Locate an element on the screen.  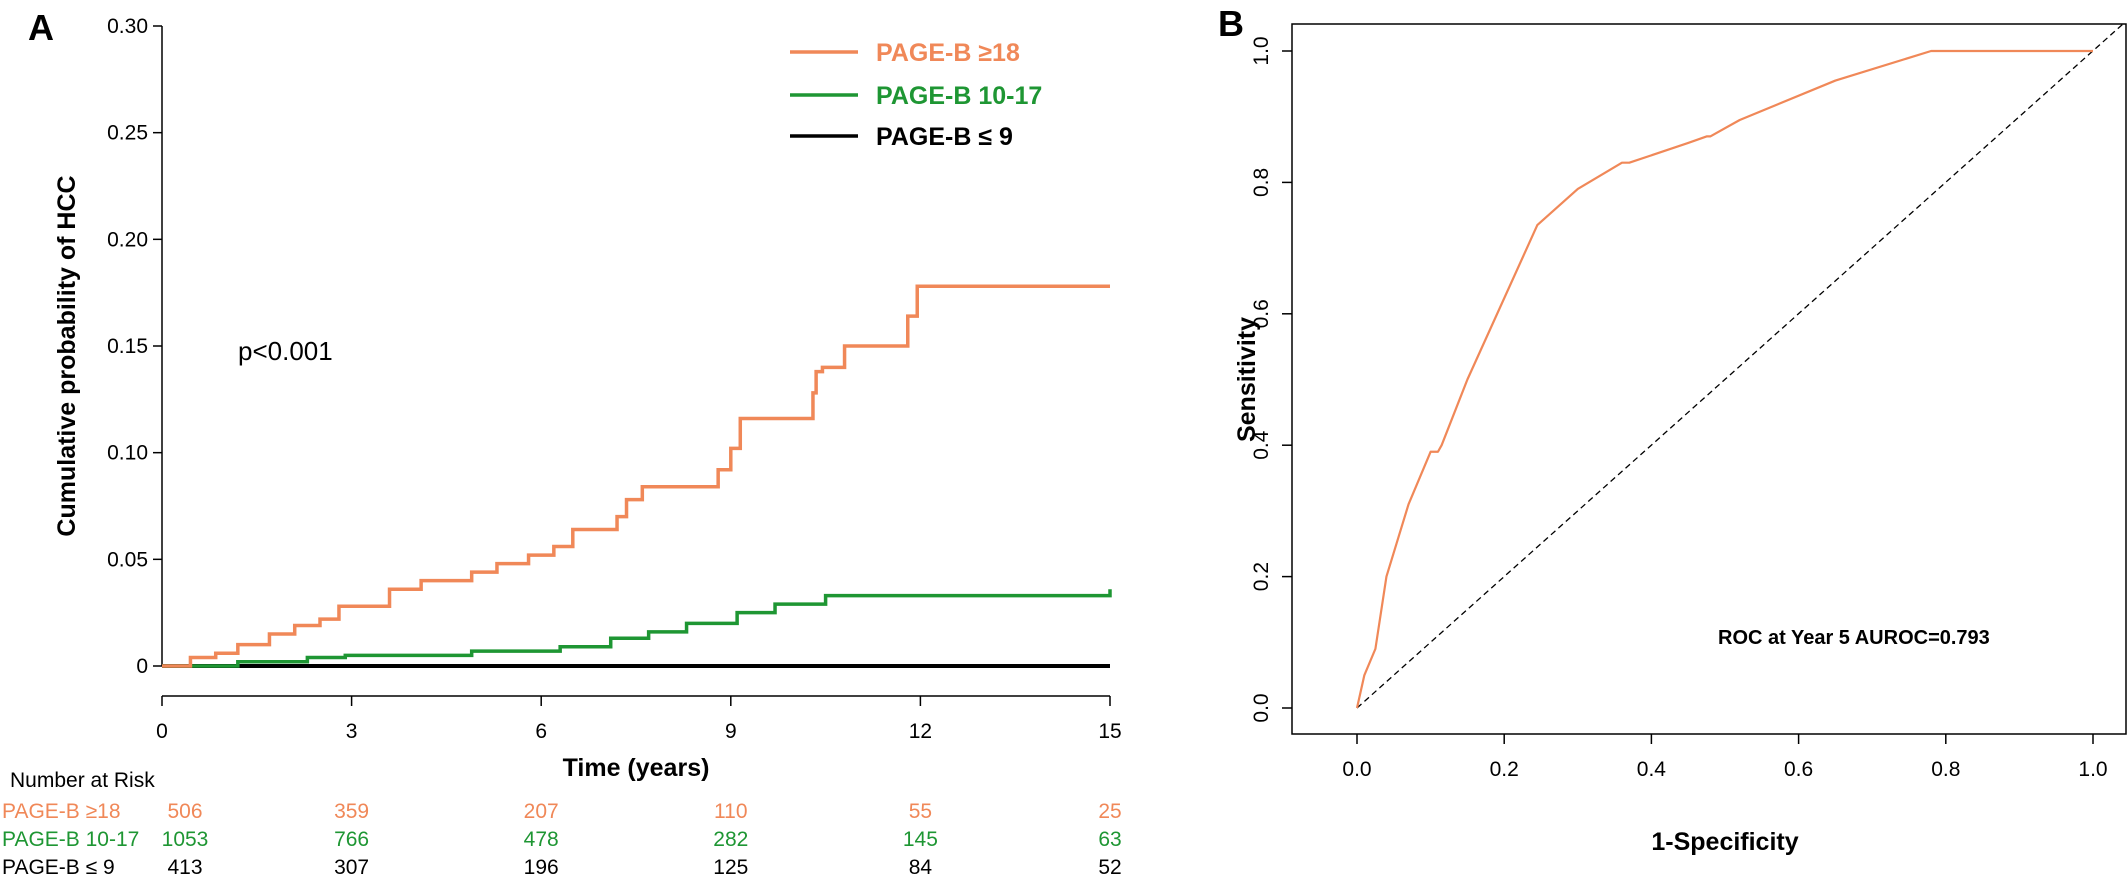
x-tick-label: 0.6 is located at coordinates (1798, 769).